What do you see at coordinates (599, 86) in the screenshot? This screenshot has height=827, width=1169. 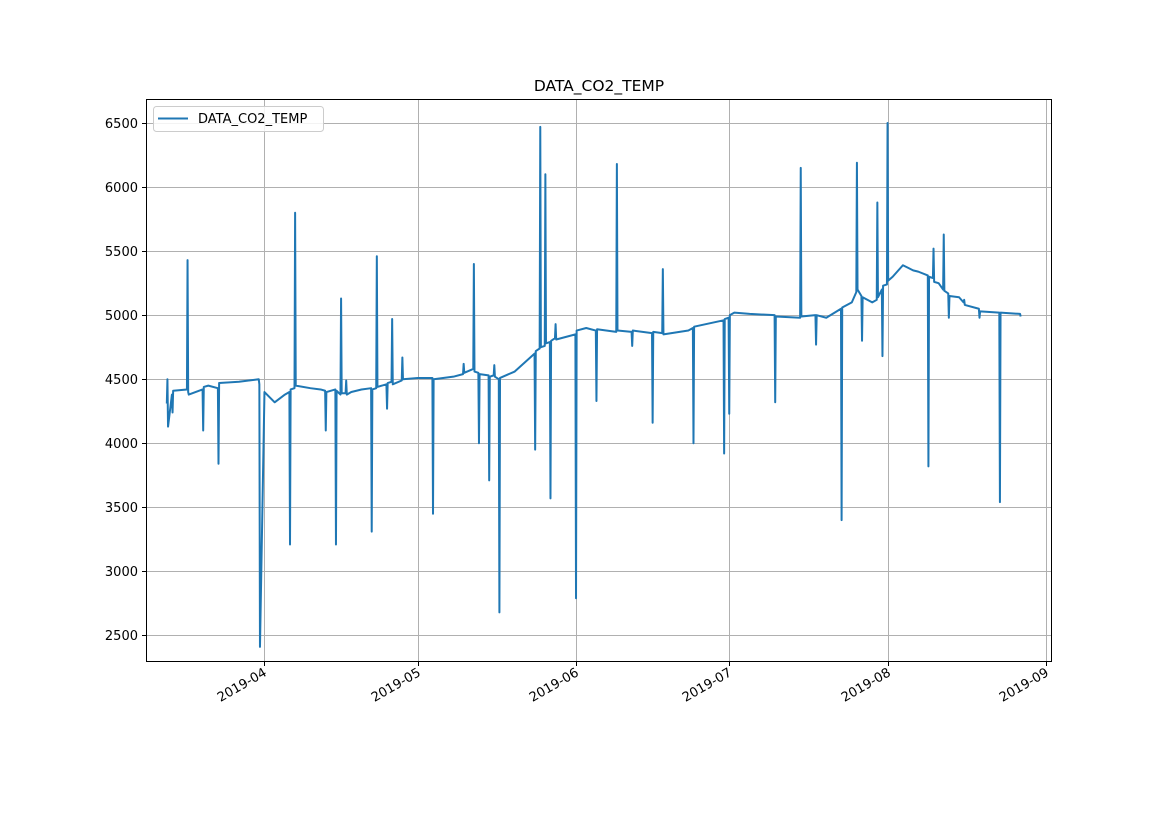 I see `chart-title: DATA_CO2_TEMP` at bounding box center [599, 86].